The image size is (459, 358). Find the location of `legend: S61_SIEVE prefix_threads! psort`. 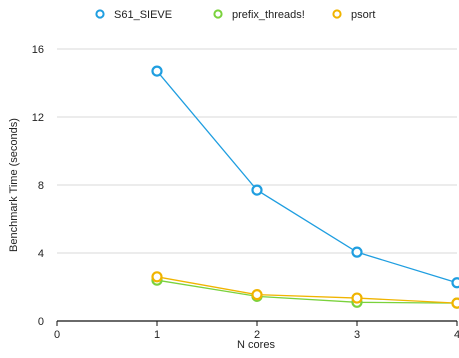

legend: S61_SIEVE prefix_threads! psort is located at coordinates (235, 15).